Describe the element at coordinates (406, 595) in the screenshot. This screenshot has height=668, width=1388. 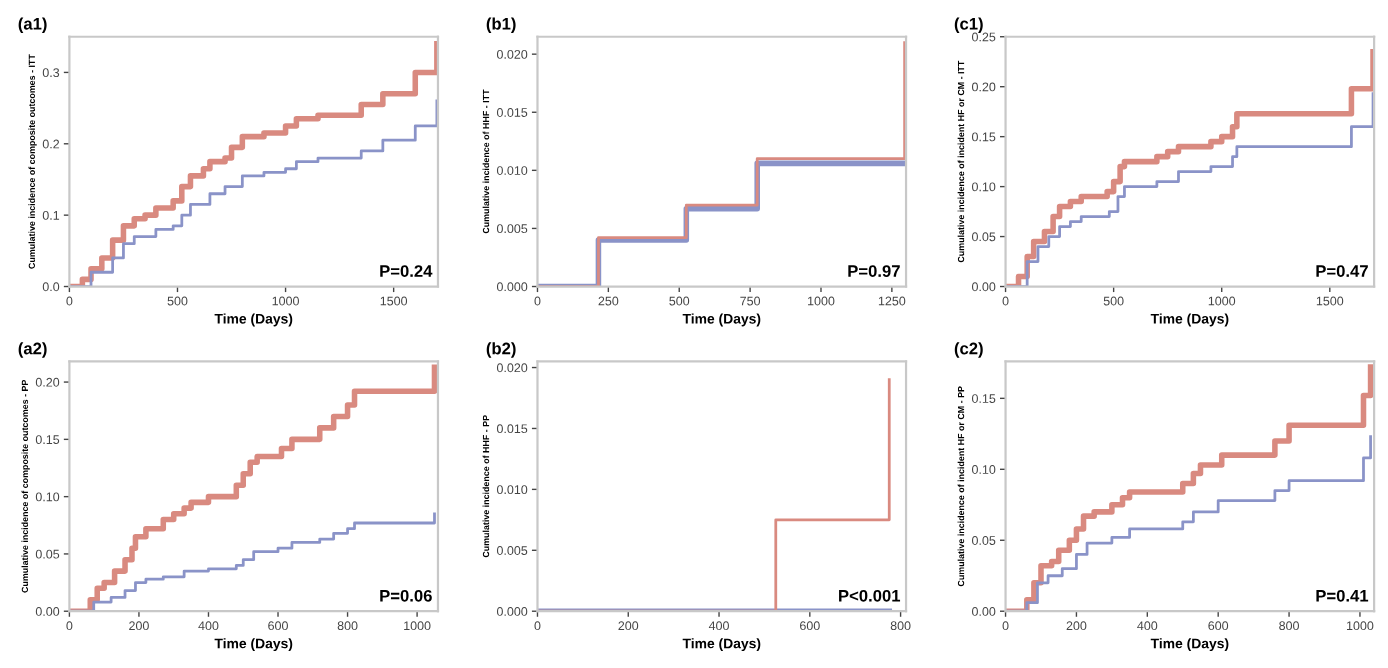
I see `annotation: P=0.06` at that location.